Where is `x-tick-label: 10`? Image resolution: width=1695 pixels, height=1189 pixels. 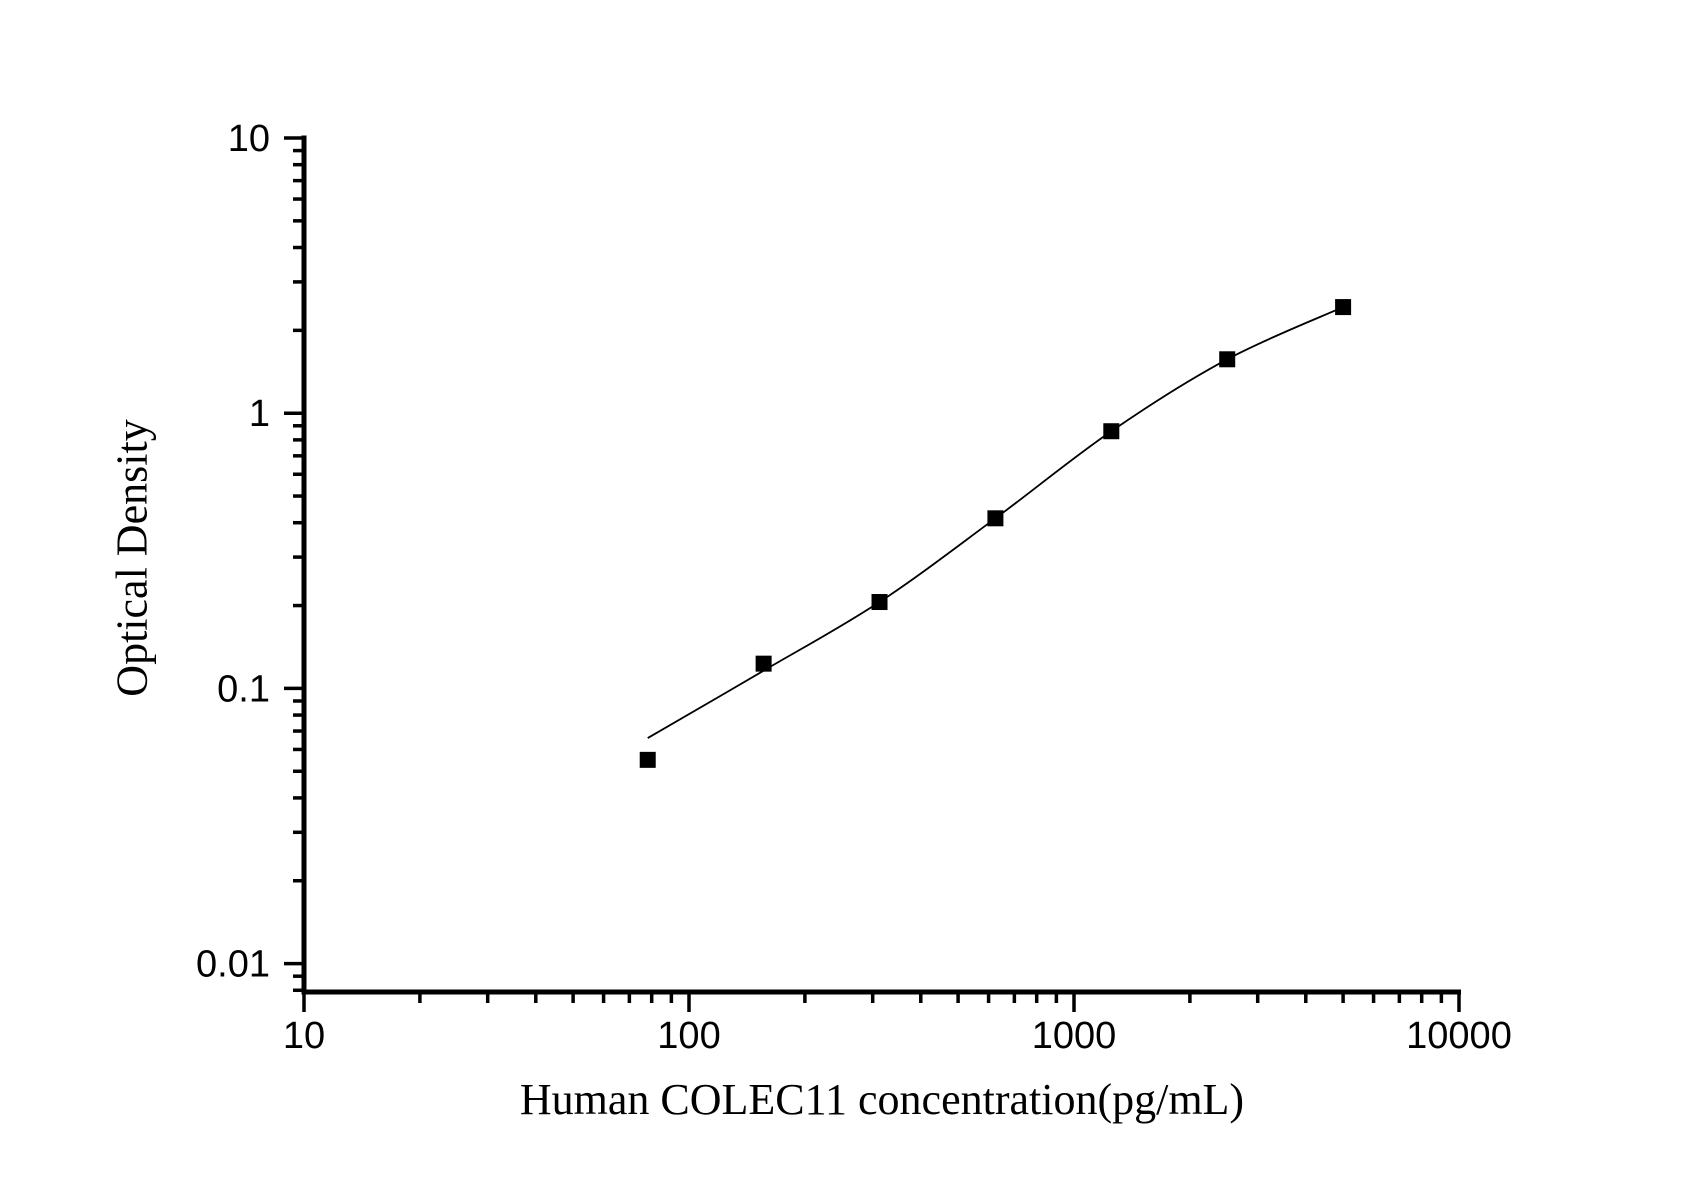 x-tick-label: 10 is located at coordinates (304, 1036).